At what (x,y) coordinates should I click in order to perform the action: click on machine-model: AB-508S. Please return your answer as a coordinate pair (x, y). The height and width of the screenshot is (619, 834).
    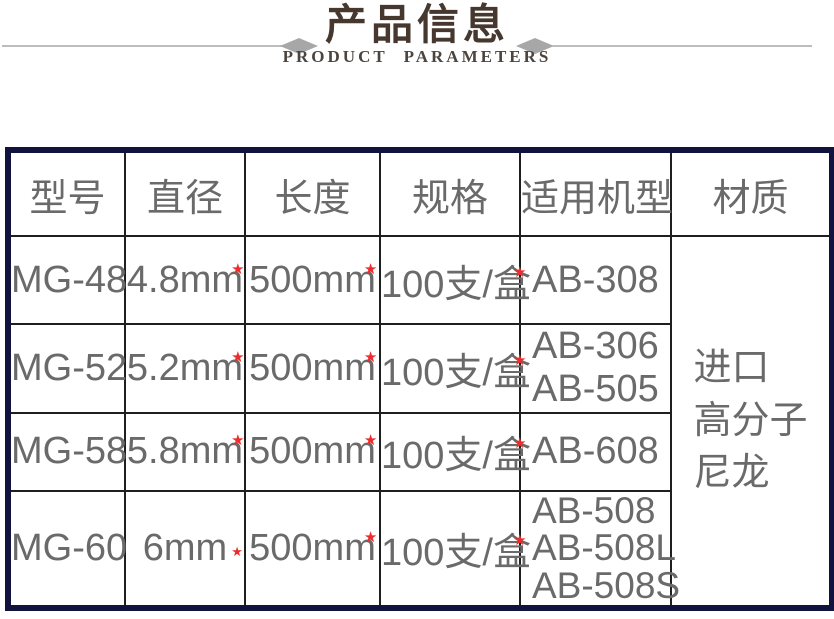
    Looking at the image, I should click on (606, 586).